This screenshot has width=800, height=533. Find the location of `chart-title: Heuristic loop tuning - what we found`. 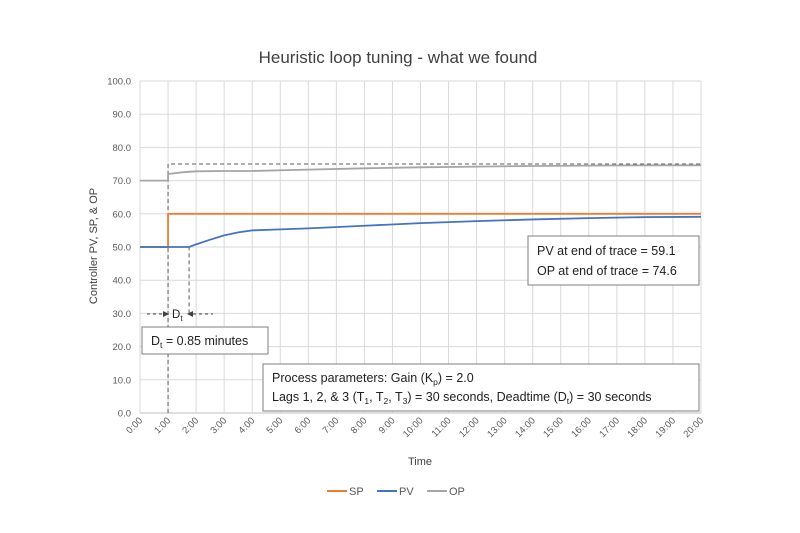

chart-title: Heuristic loop tuning - what we found is located at coordinates (398, 57).